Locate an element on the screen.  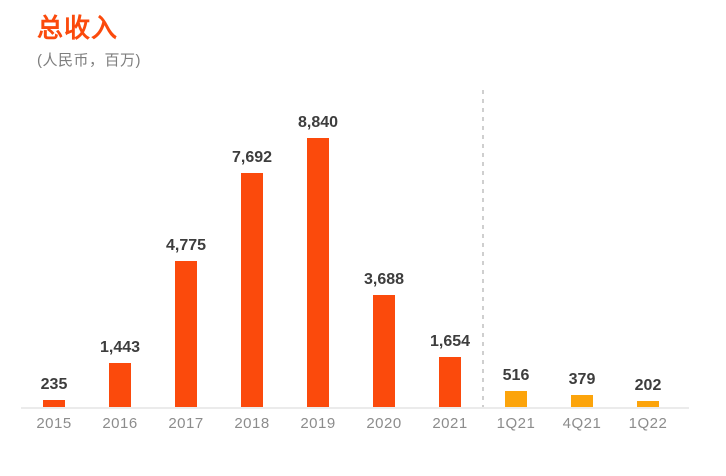
bar-column: 202 is located at coordinates (648, 392).